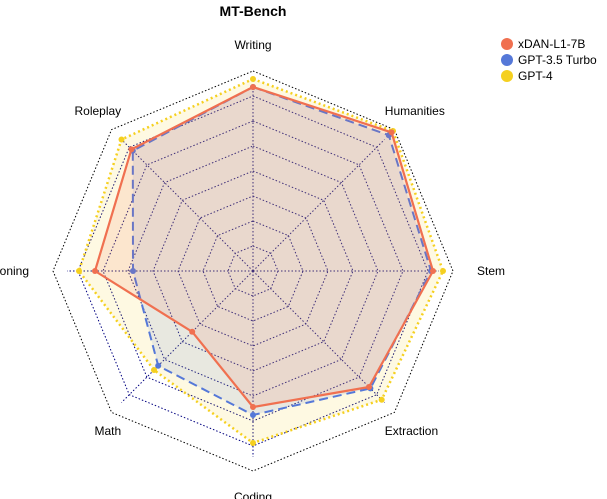 This screenshot has height=499, width=607. Describe the element at coordinates (192, 331) in the screenshot. I see `point-xdan-l1-7b-math` at that location.